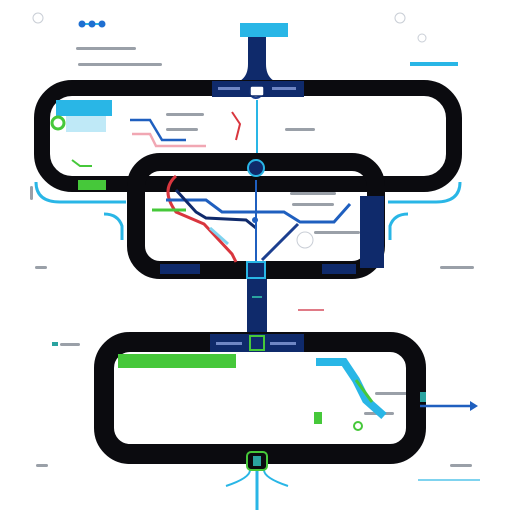 This screenshot has height=512, width=512. Describe the element at coordinates (257, 461) in the screenshot. I see `terminal-icon-core` at that location.